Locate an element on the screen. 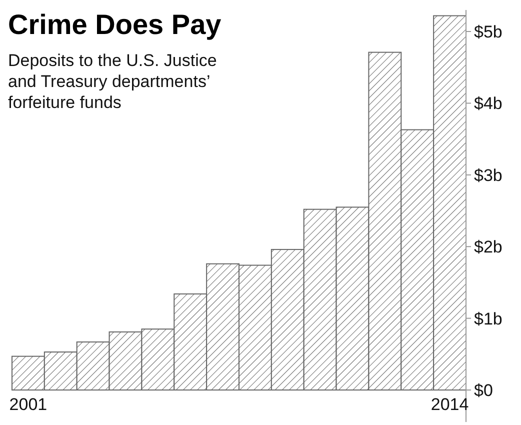 The width and height of the screenshot is (521, 425). y-tick-label: $3b is located at coordinates (488, 175).